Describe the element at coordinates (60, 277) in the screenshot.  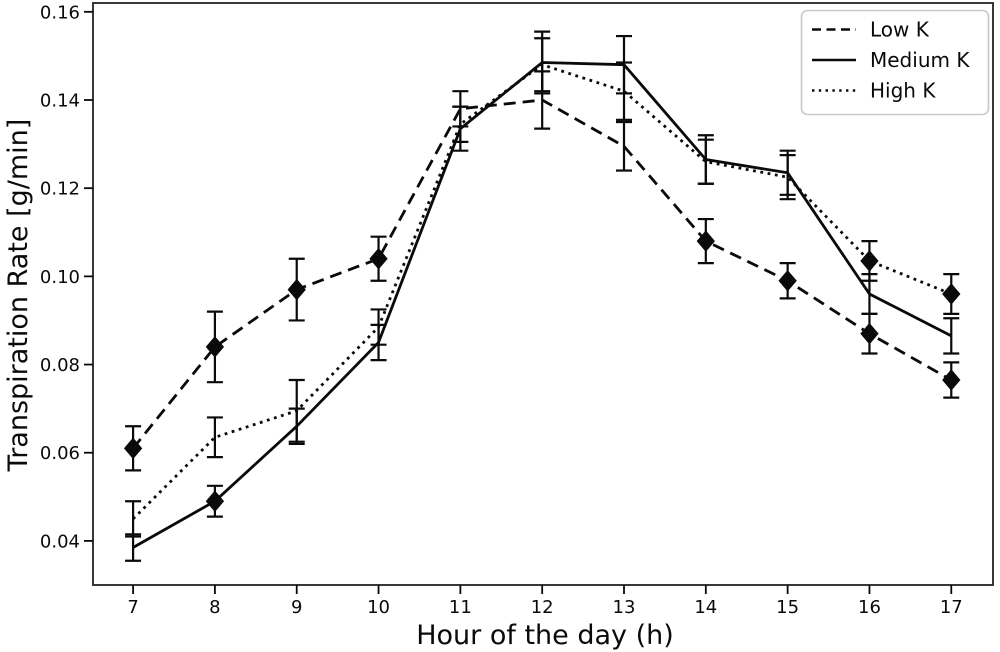
I see `y-tick-label: 0.10` at that location.